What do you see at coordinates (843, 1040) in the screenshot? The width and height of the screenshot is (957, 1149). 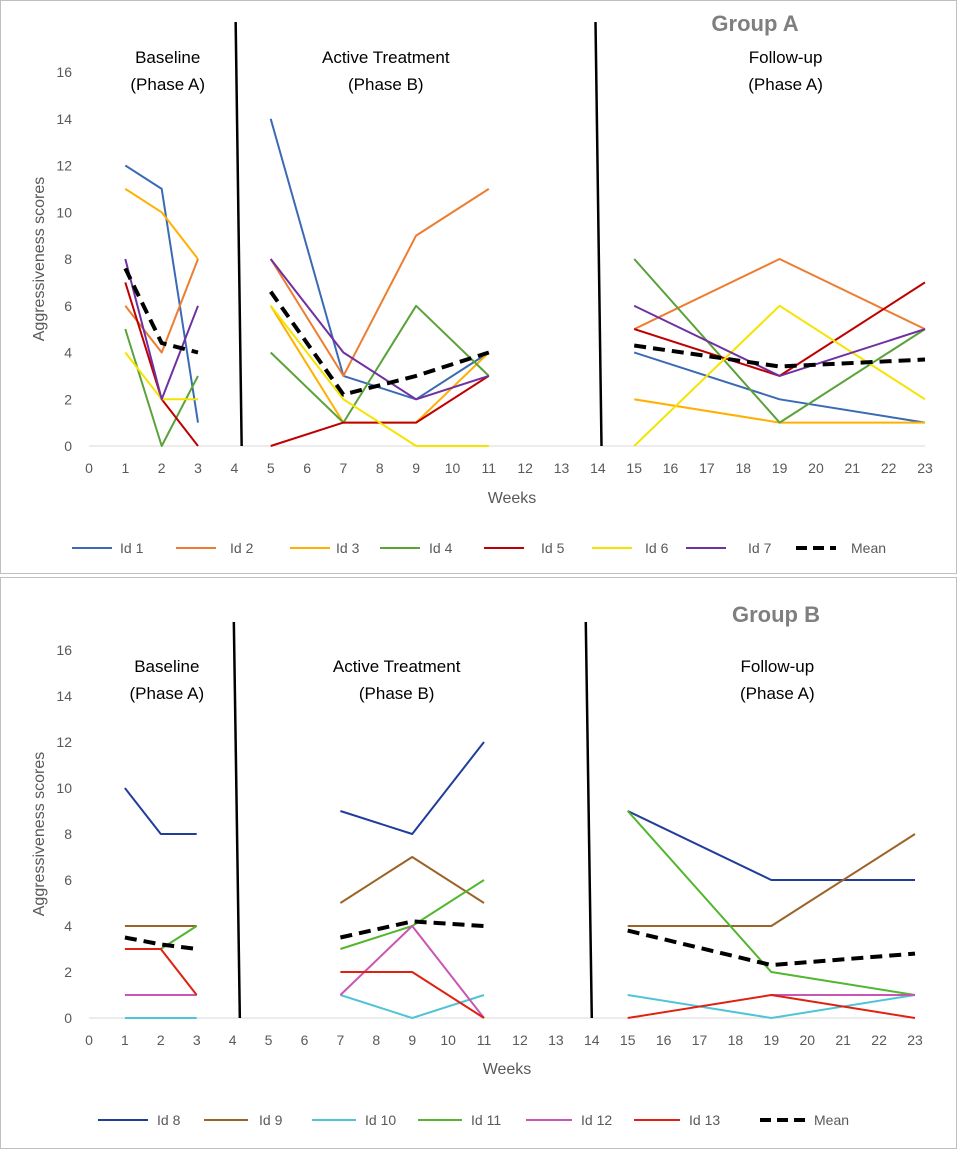 I see `x-tick-label: 21` at bounding box center [843, 1040].